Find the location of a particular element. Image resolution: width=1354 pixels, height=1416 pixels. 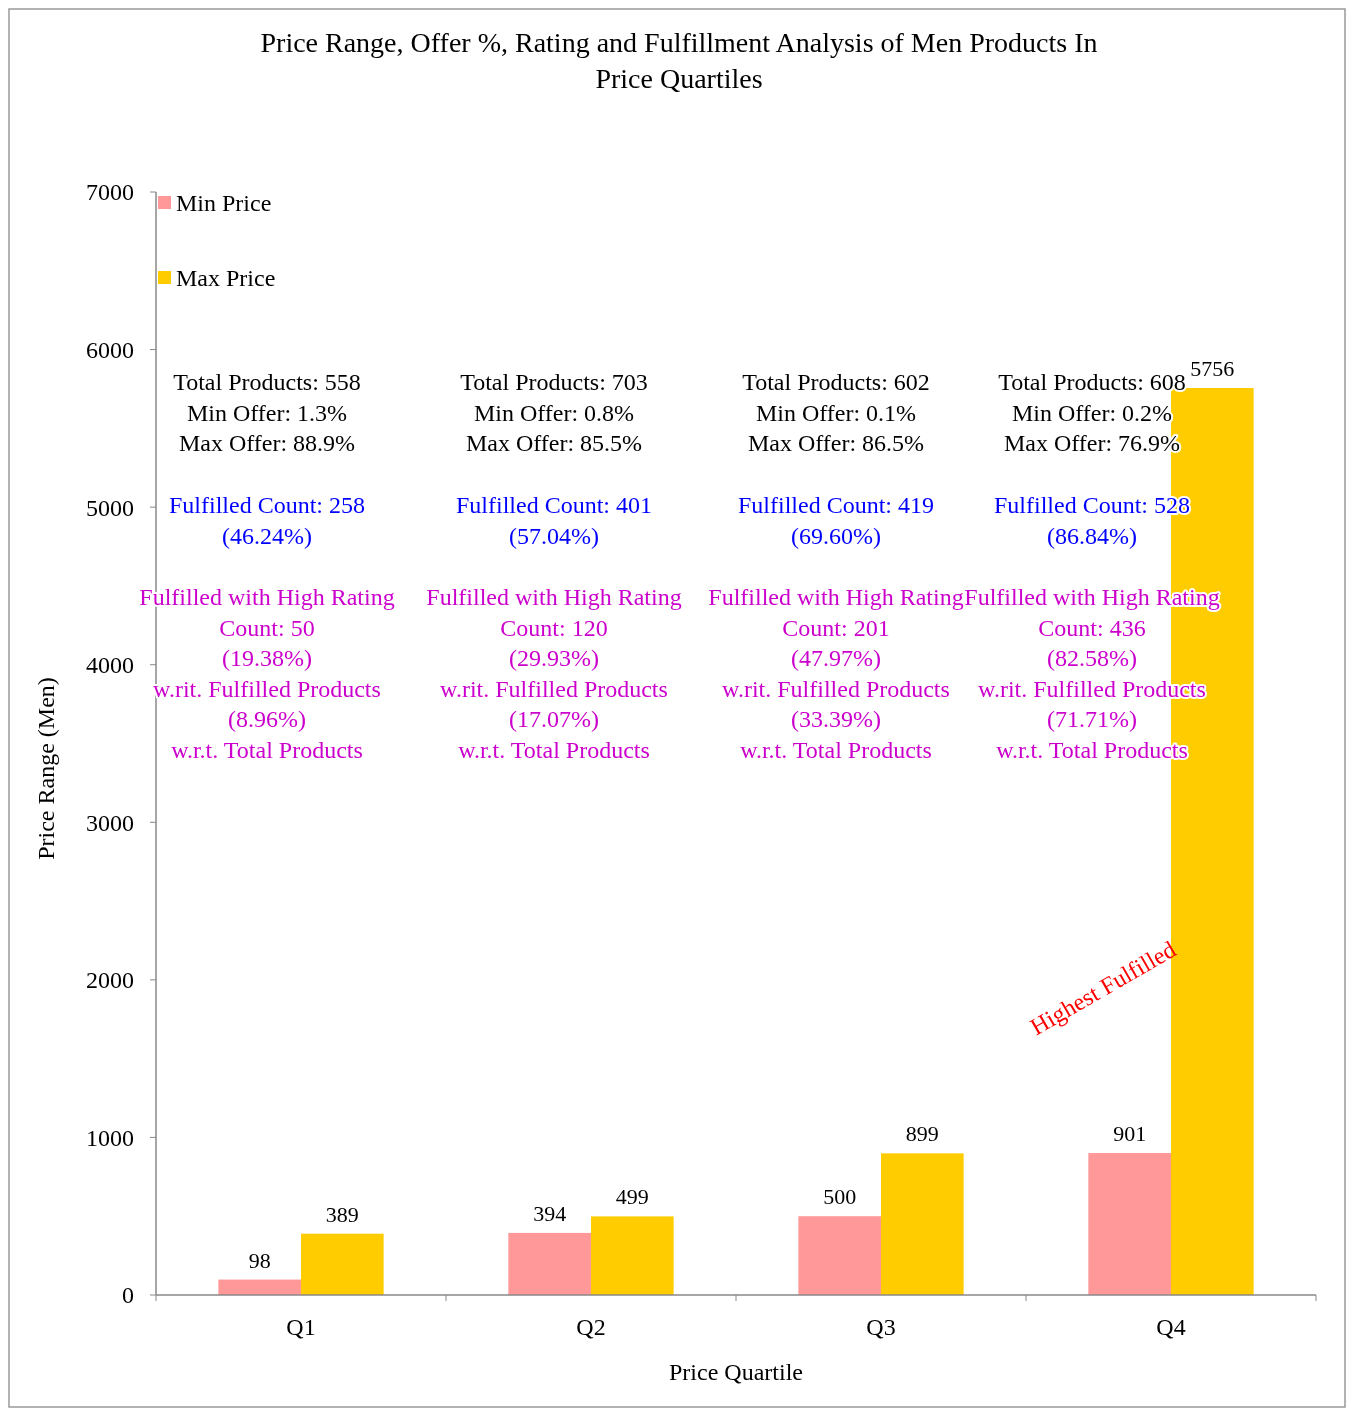

x-tick-label: Q3 is located at coordinates (881, 1327).